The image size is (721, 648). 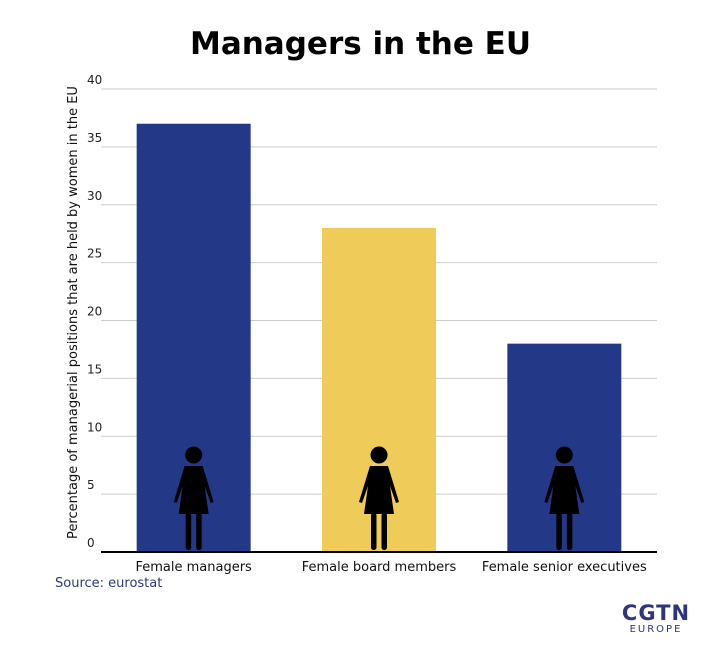 I want to click on logo-sub: EUROPE, so click(x=656, y=629).